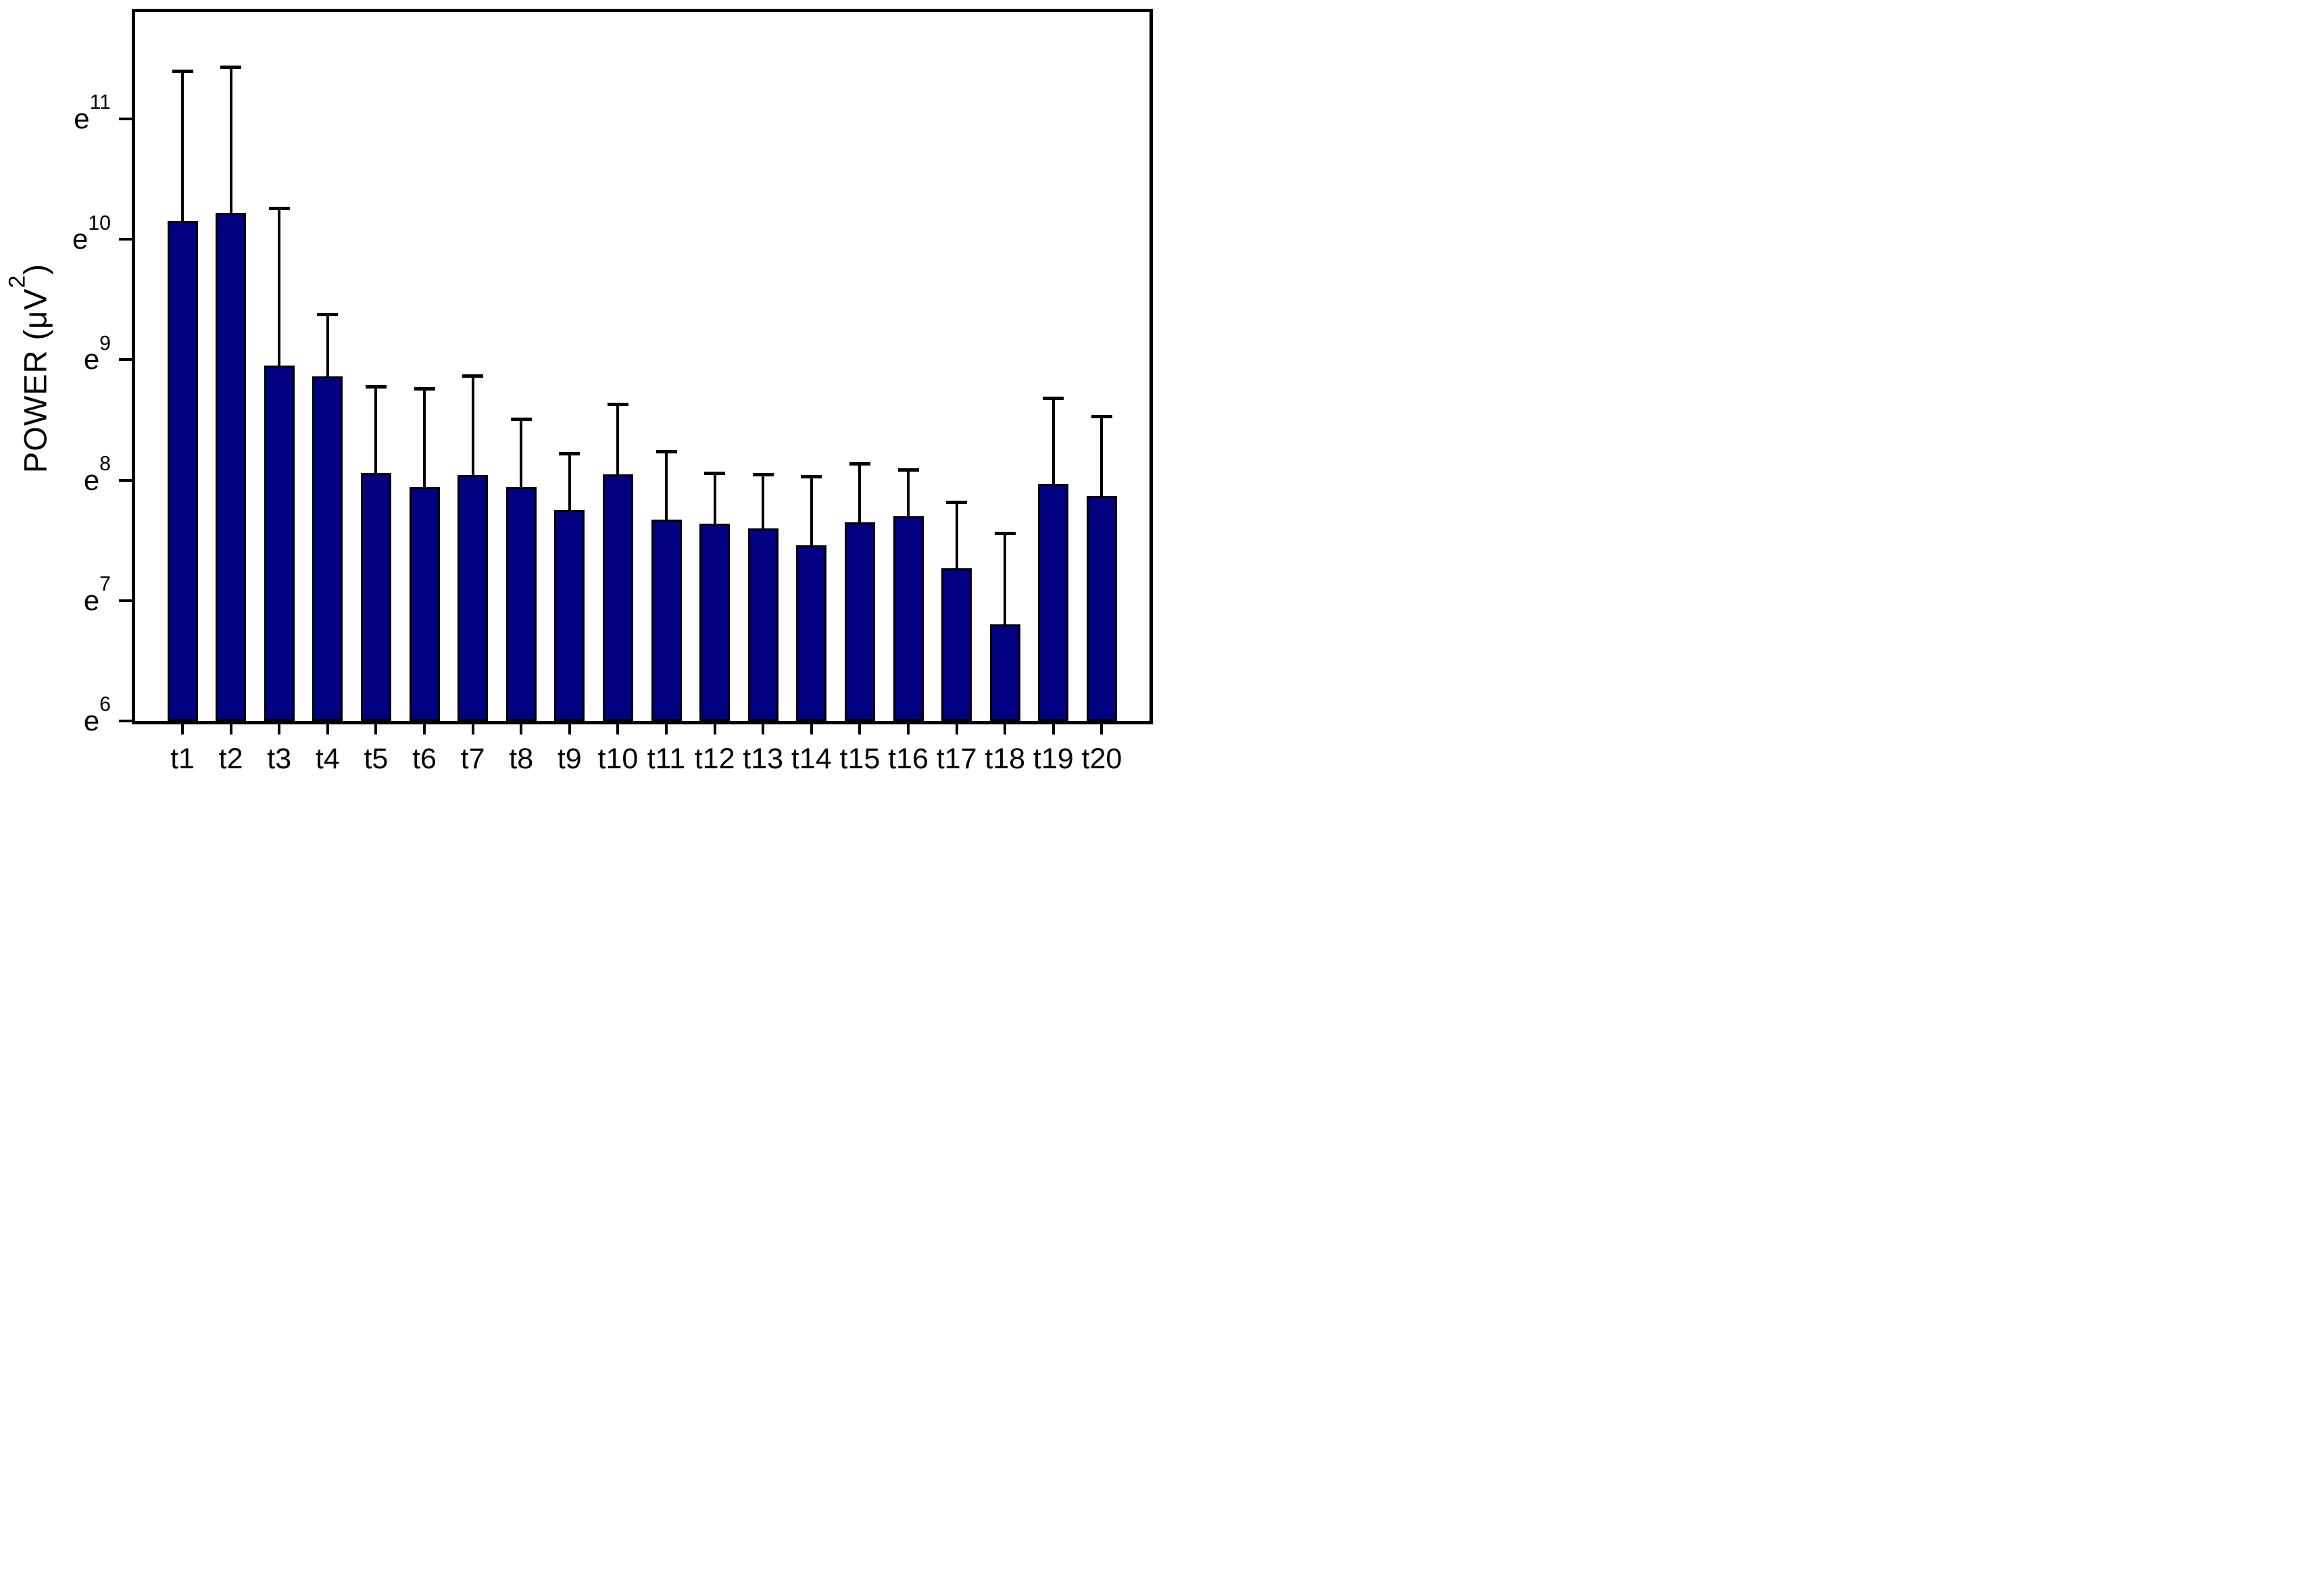  Describe the element at coordinates (473, 598) in the screenshot. I see `bar-t7` at that location.